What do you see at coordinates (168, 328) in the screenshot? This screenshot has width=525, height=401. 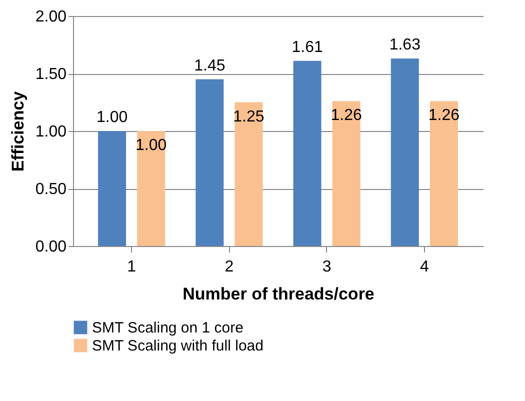 I see `legend-label: SMT Scaling on 1 core` at bounding box center [168, 328].